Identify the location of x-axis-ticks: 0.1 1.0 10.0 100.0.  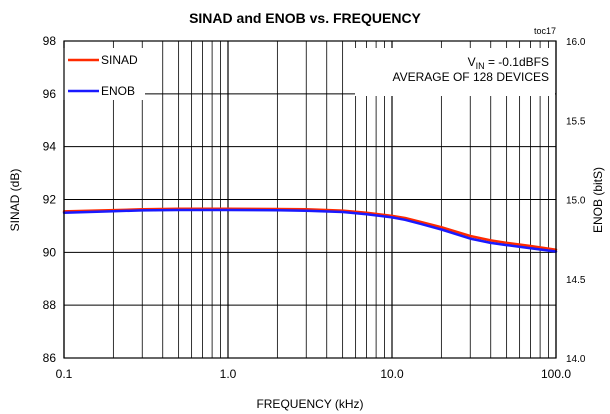
(314, 374).